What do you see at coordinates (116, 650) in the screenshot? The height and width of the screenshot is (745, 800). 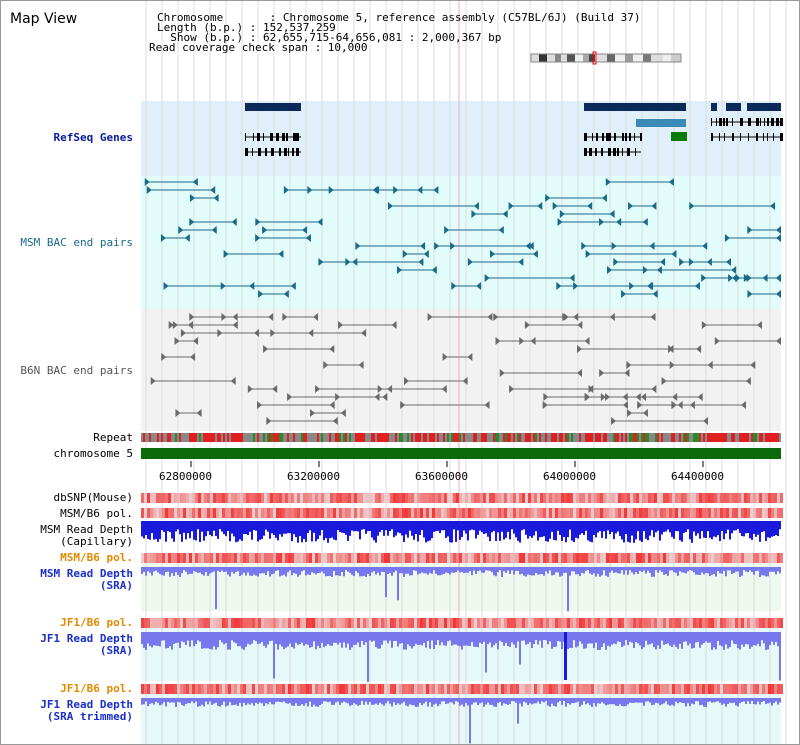 I see `jf1-depth-sra-sub: (SRA)` at bounding box center [116, 650].